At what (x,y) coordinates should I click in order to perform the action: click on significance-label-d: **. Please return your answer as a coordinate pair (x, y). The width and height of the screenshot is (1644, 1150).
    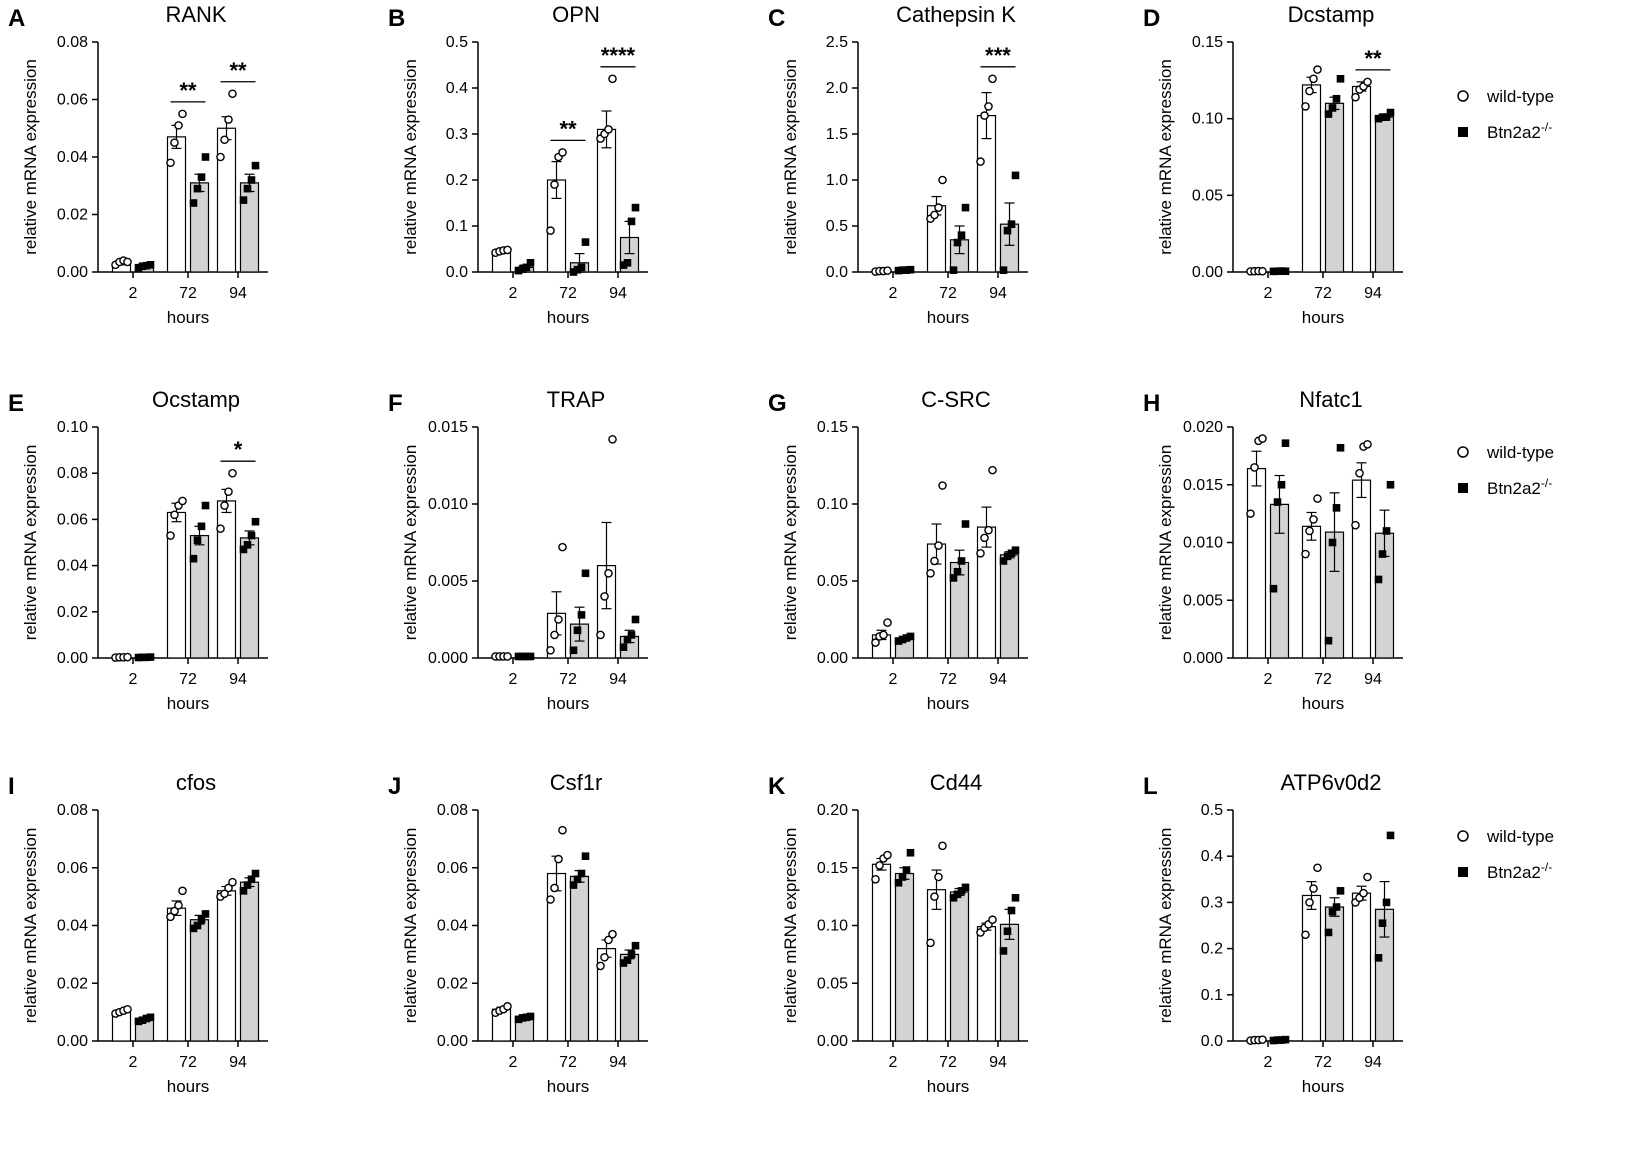
    Looking at the image, I should click on (1373, 58).